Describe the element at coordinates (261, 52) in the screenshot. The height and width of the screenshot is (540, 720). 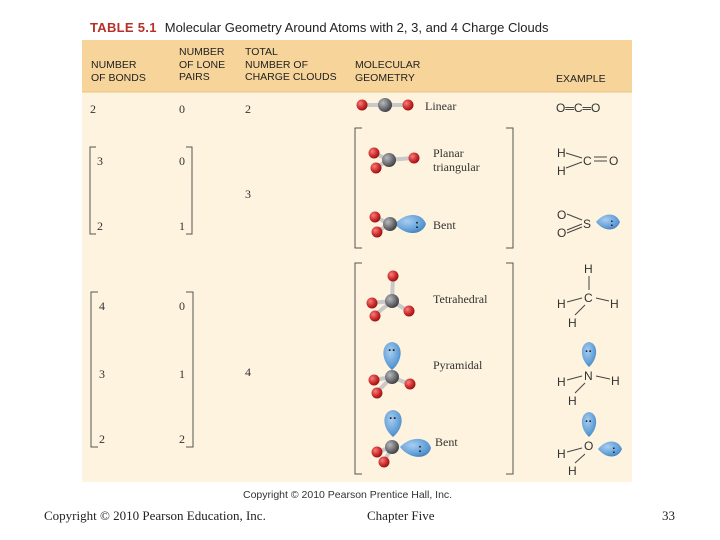
I see `header-clouds-line1: TOTAL` at that location.